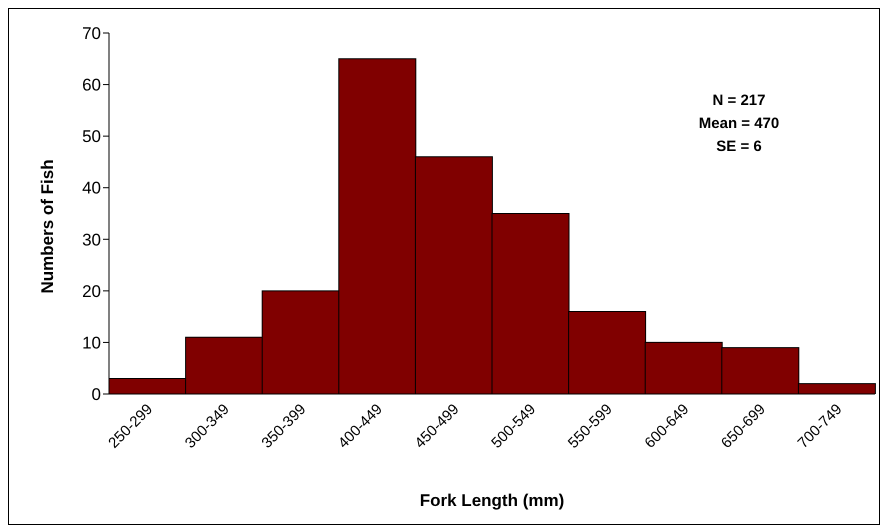 This screenshot has height=531, width=888. I want to click on annotation: SE = 6, so click(739, 147).